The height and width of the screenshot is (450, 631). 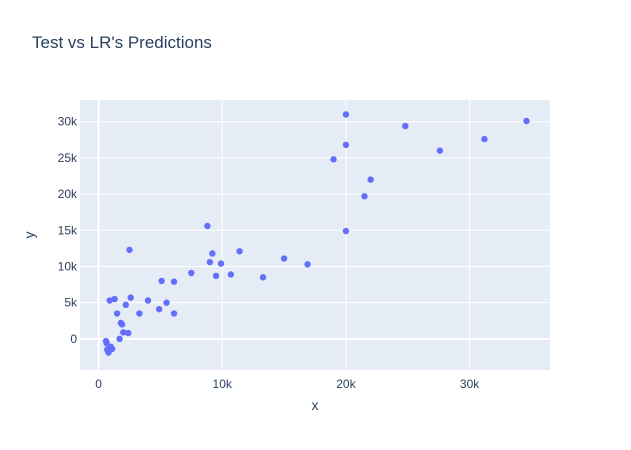 I want to click on y-axis-title: y, so click(x=29, y=235).